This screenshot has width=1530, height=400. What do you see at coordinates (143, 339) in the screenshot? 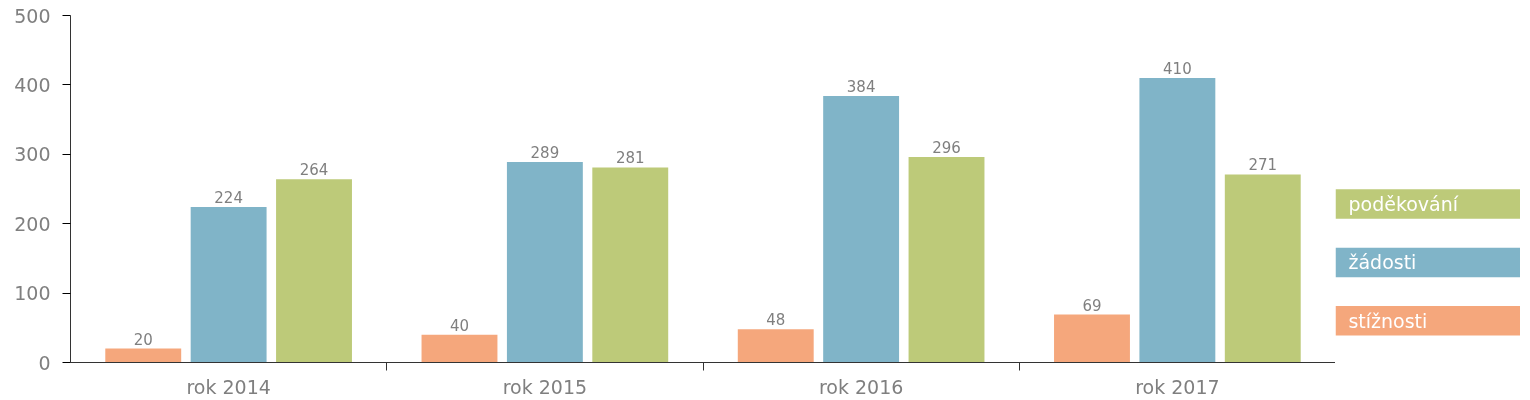
I see `data-label: 20` at bounding box center [143, 339].